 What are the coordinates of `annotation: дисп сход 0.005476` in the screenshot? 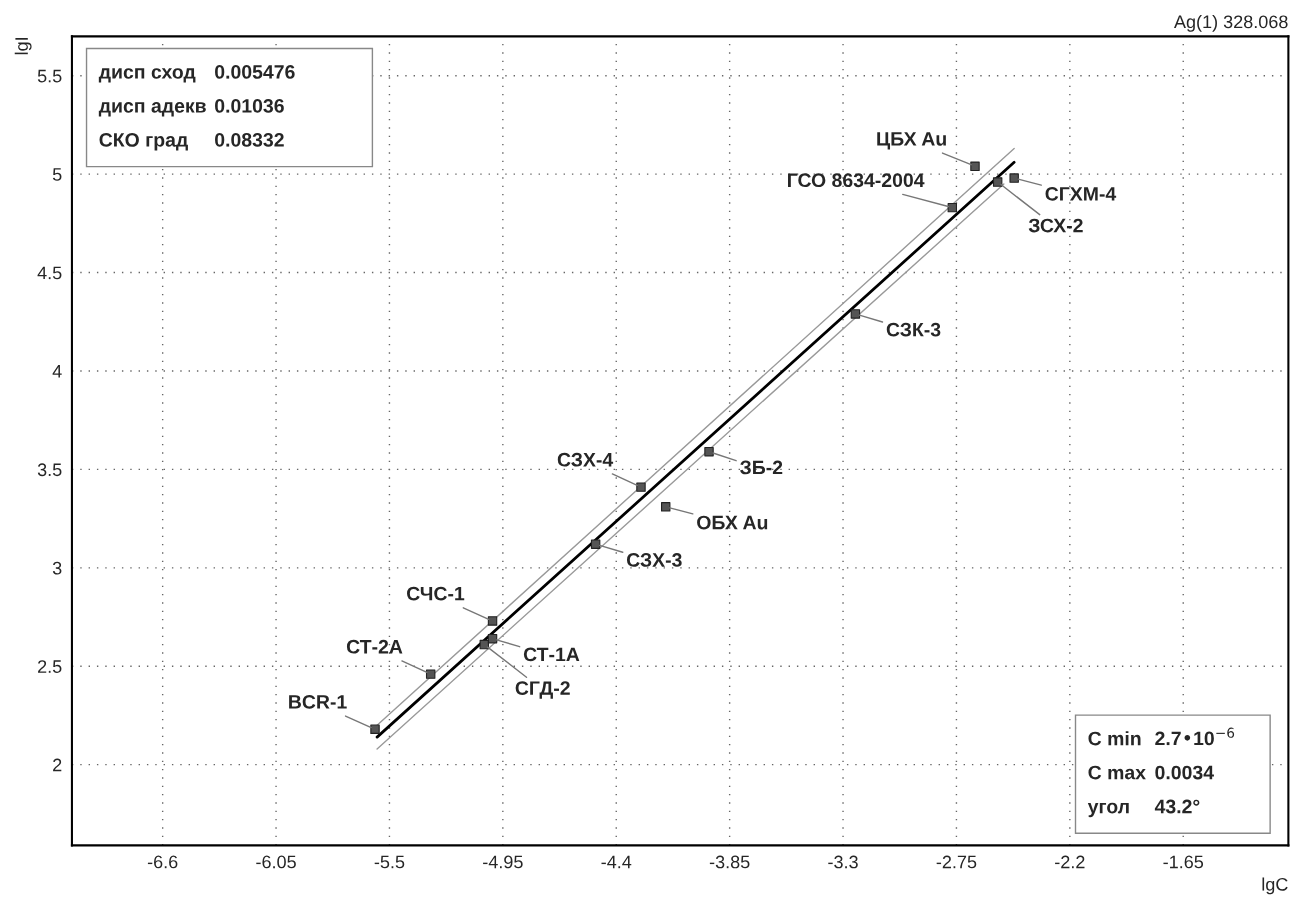 It's located at (196, 74).